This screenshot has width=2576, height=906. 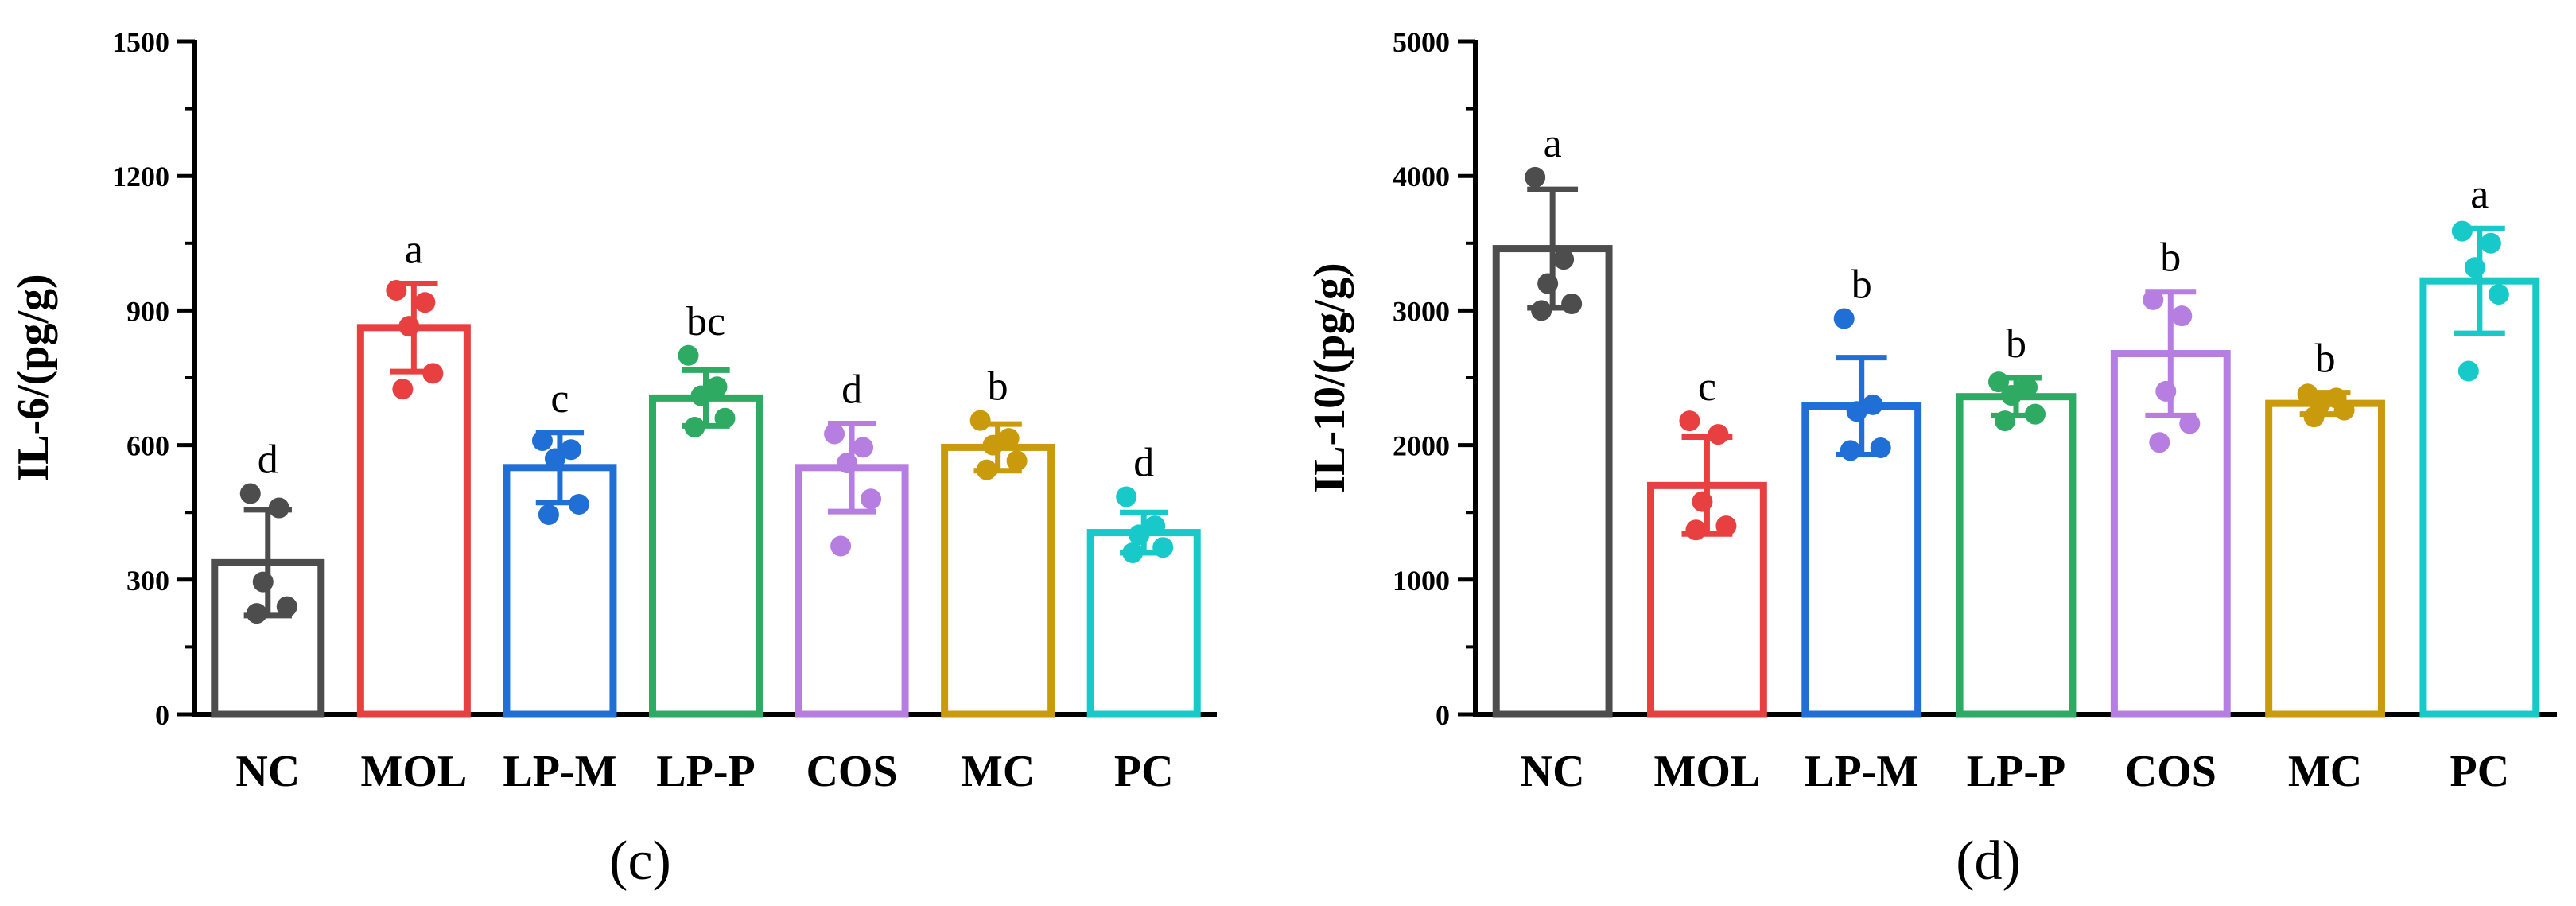 What do you see at coordinates (1421, 581) in the screenshot?
I see `y-tick-label: 1000` at bounding box center [1421, 581].